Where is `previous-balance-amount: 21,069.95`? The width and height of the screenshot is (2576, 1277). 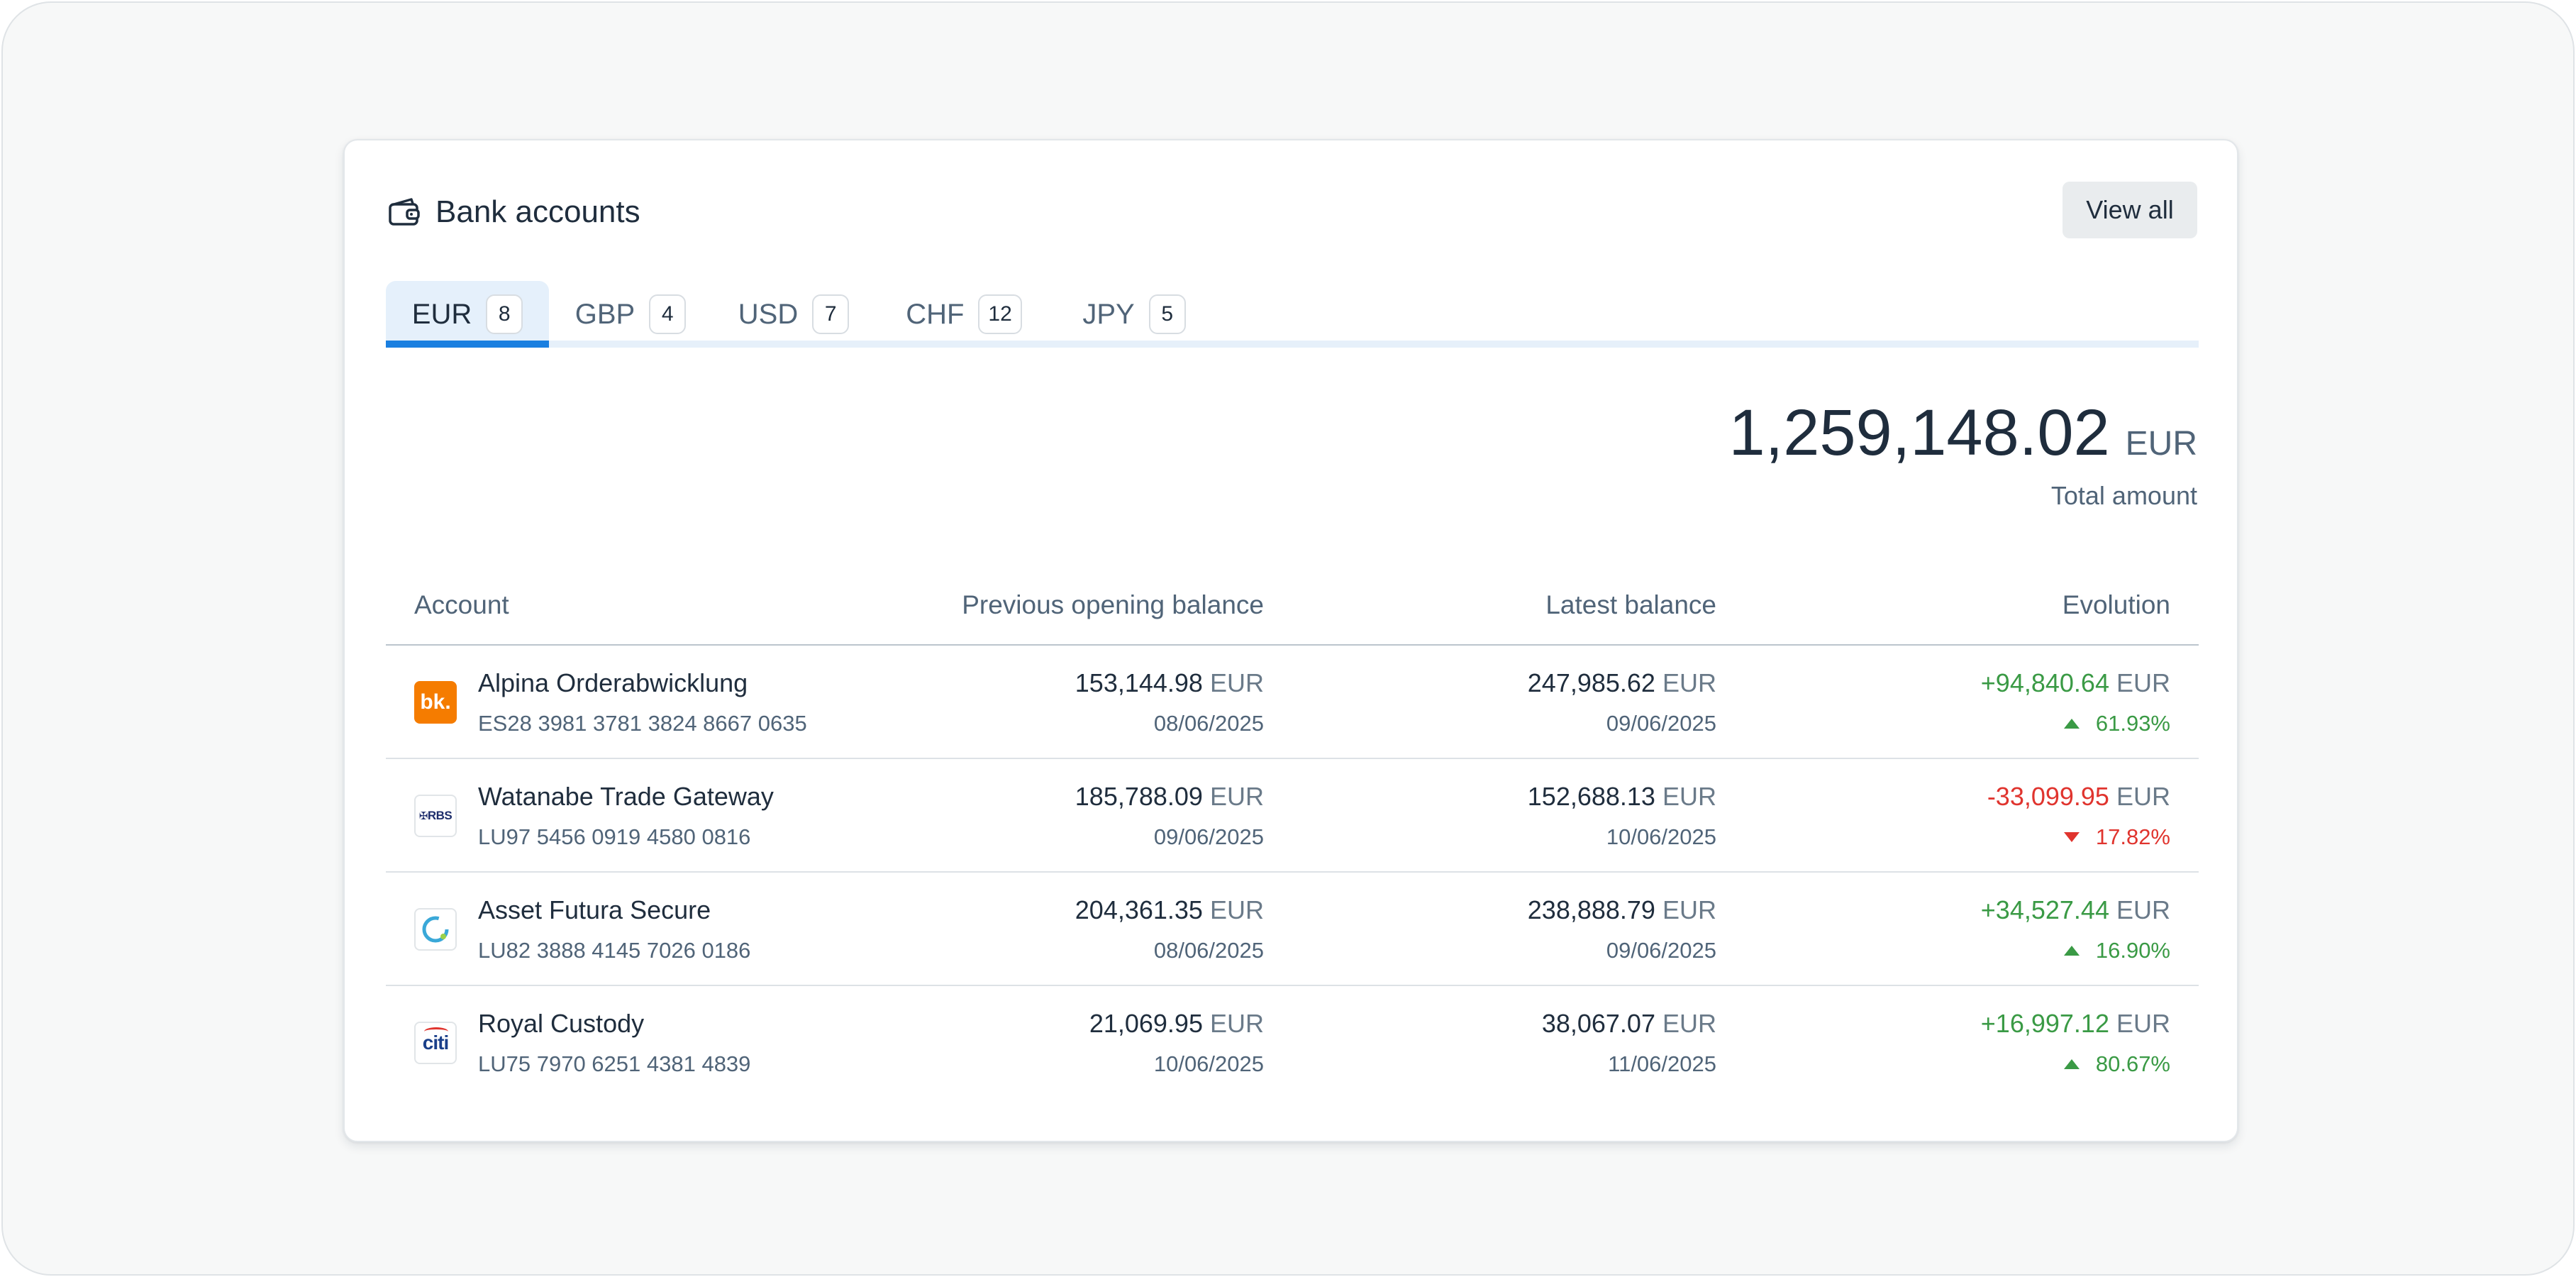 previous-balance-amount: 21,069.95 is located at coordinates (1146, 1023).